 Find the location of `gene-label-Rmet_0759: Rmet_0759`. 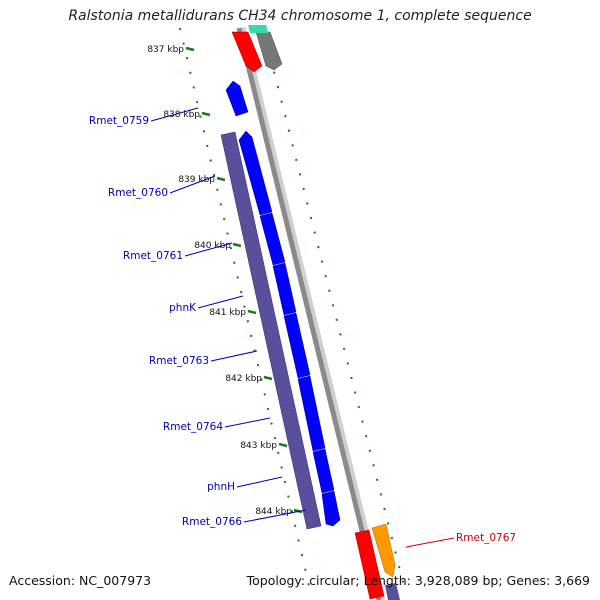

gene-label-Rmet_0759: Rmet_0759 is located at coordinates (119, 121).